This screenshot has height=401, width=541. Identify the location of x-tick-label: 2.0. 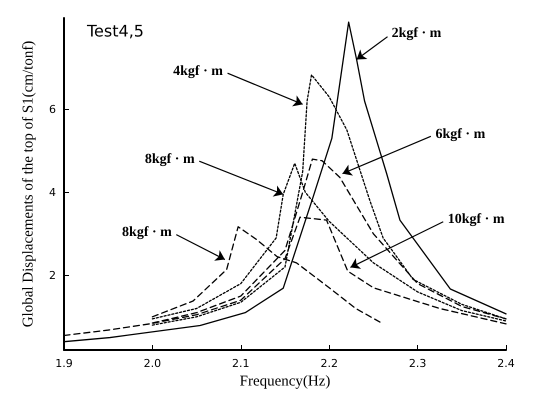
(153, 363).